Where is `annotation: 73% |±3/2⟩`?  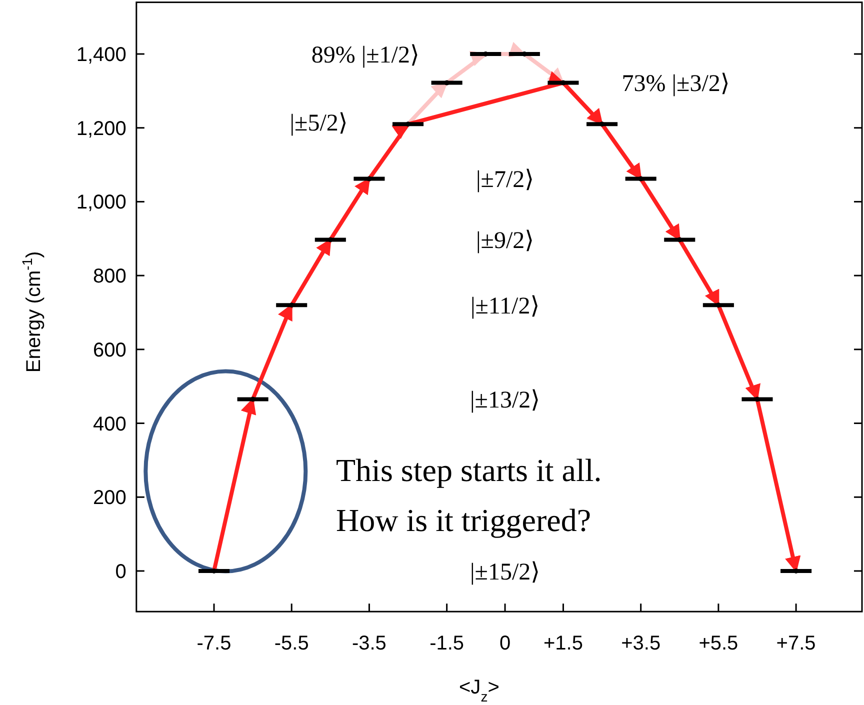 annotation: 73% |±3/2⟩ is located at coordinates (676, 84).